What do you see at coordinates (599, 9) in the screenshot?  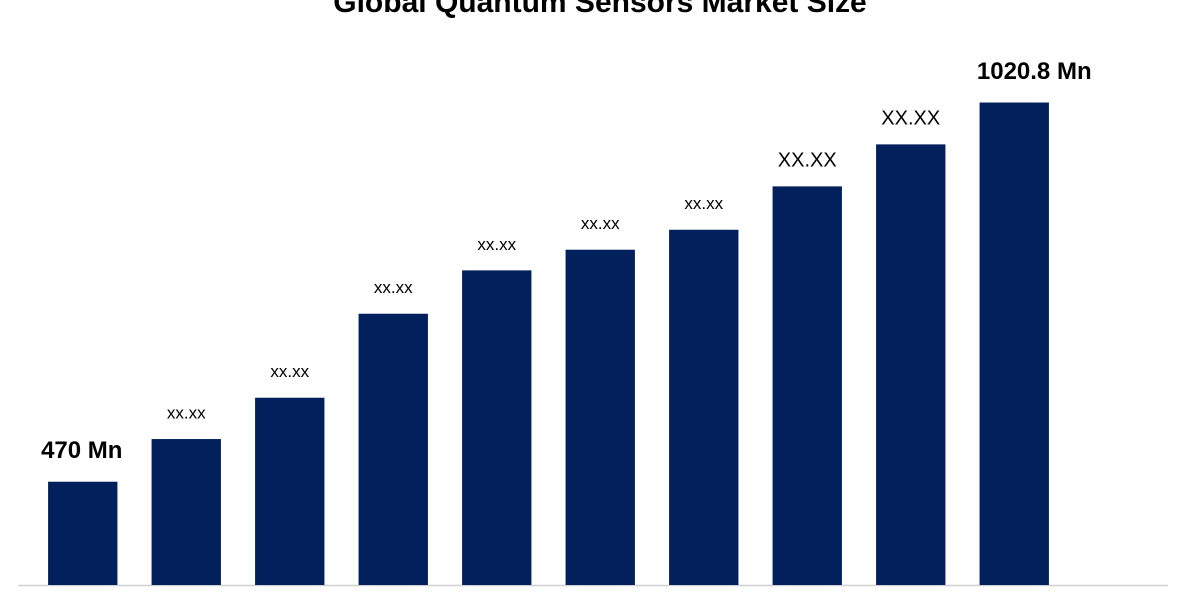 I see `chart-title: Global Quantum Sensors Market Size` at bounding box center [599, 9].